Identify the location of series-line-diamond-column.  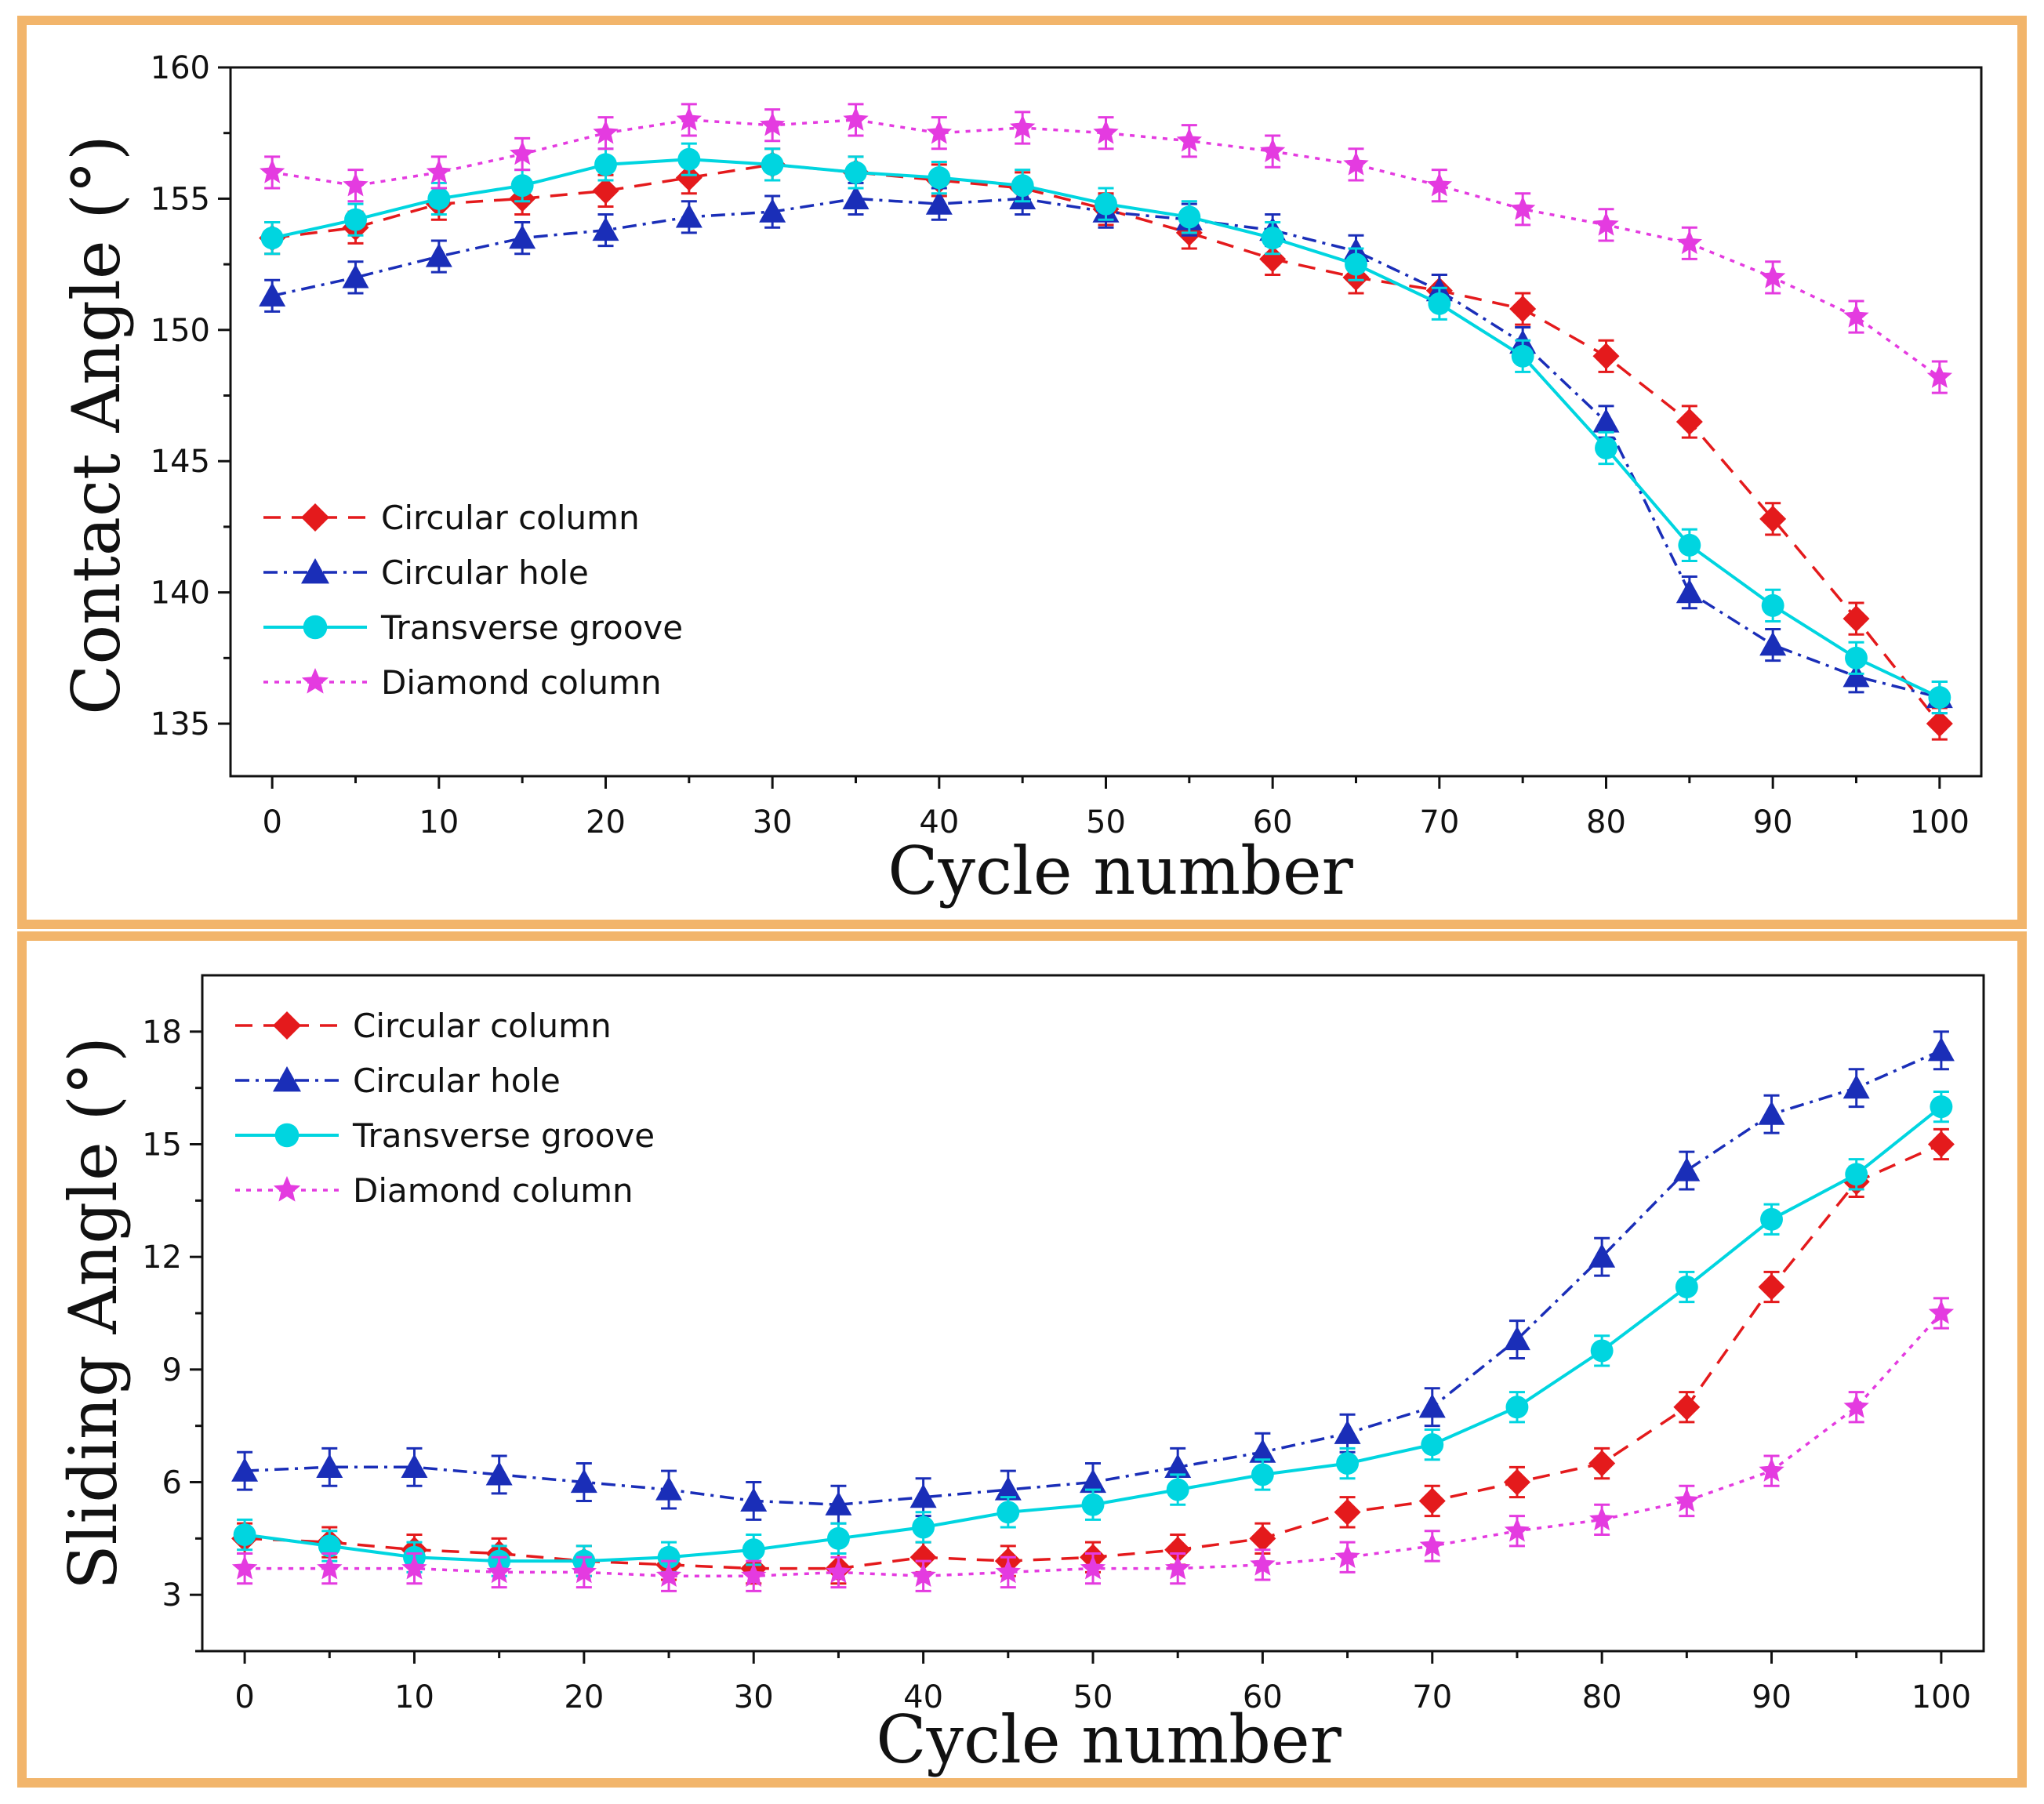
(1094, 1444).